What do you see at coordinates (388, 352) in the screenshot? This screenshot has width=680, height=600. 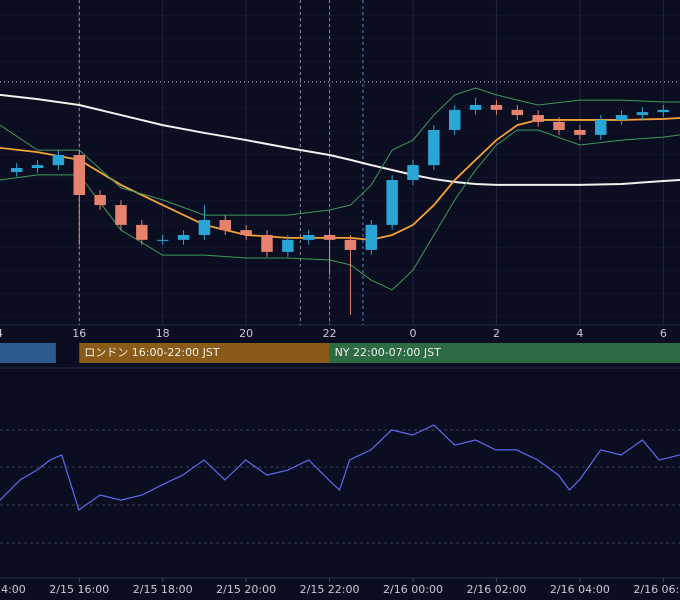 I see `session-label: NY 22:00-07:00 JST` at bounding box center [388, 352].